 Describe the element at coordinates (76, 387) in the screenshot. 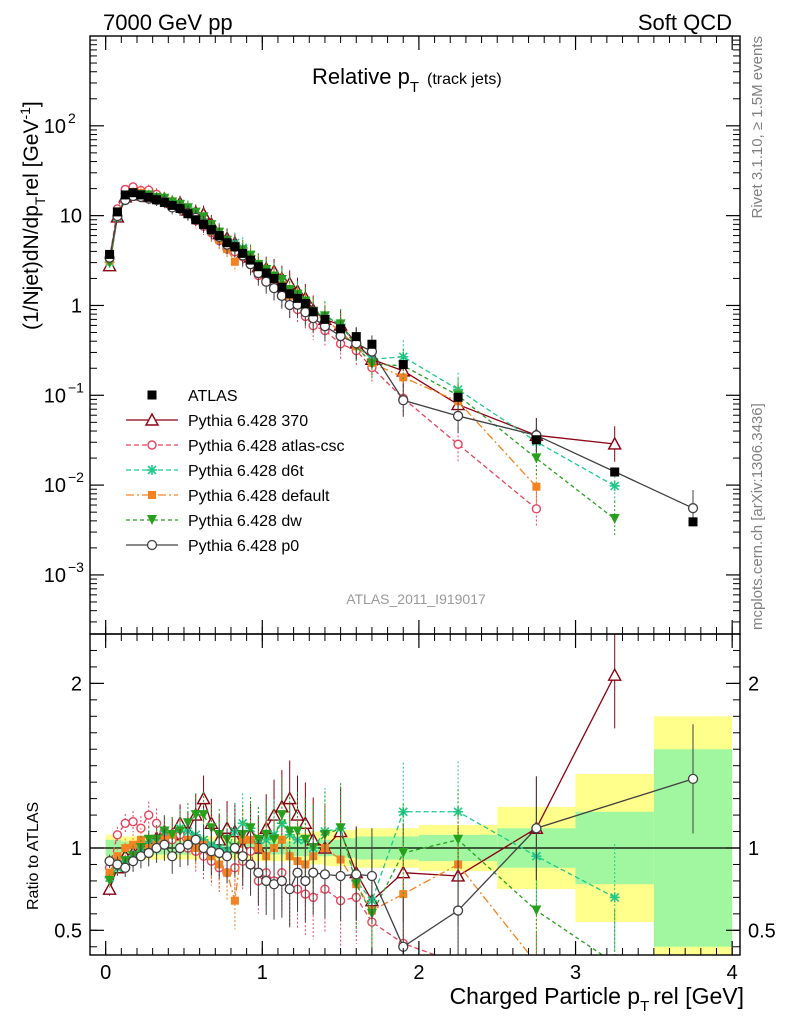

I see `y-tick-label-exp: −1` at that location.